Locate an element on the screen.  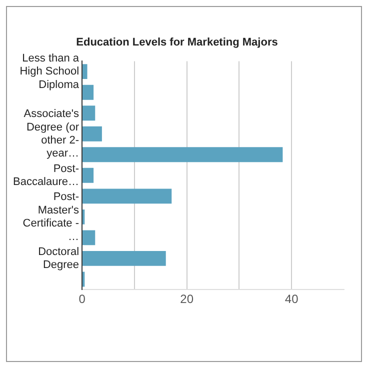
y-tick-label: Doctoral Degree is located at coordinates (59, 259).